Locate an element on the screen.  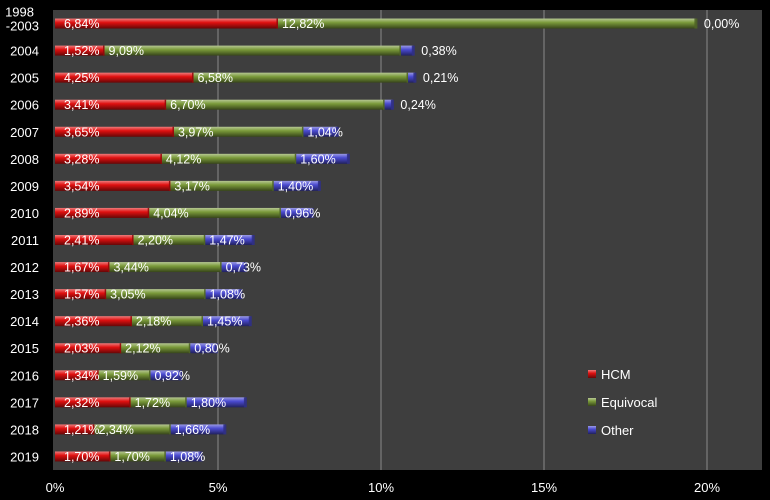
data-label: 4,25% is located at coordinates (81, 78).